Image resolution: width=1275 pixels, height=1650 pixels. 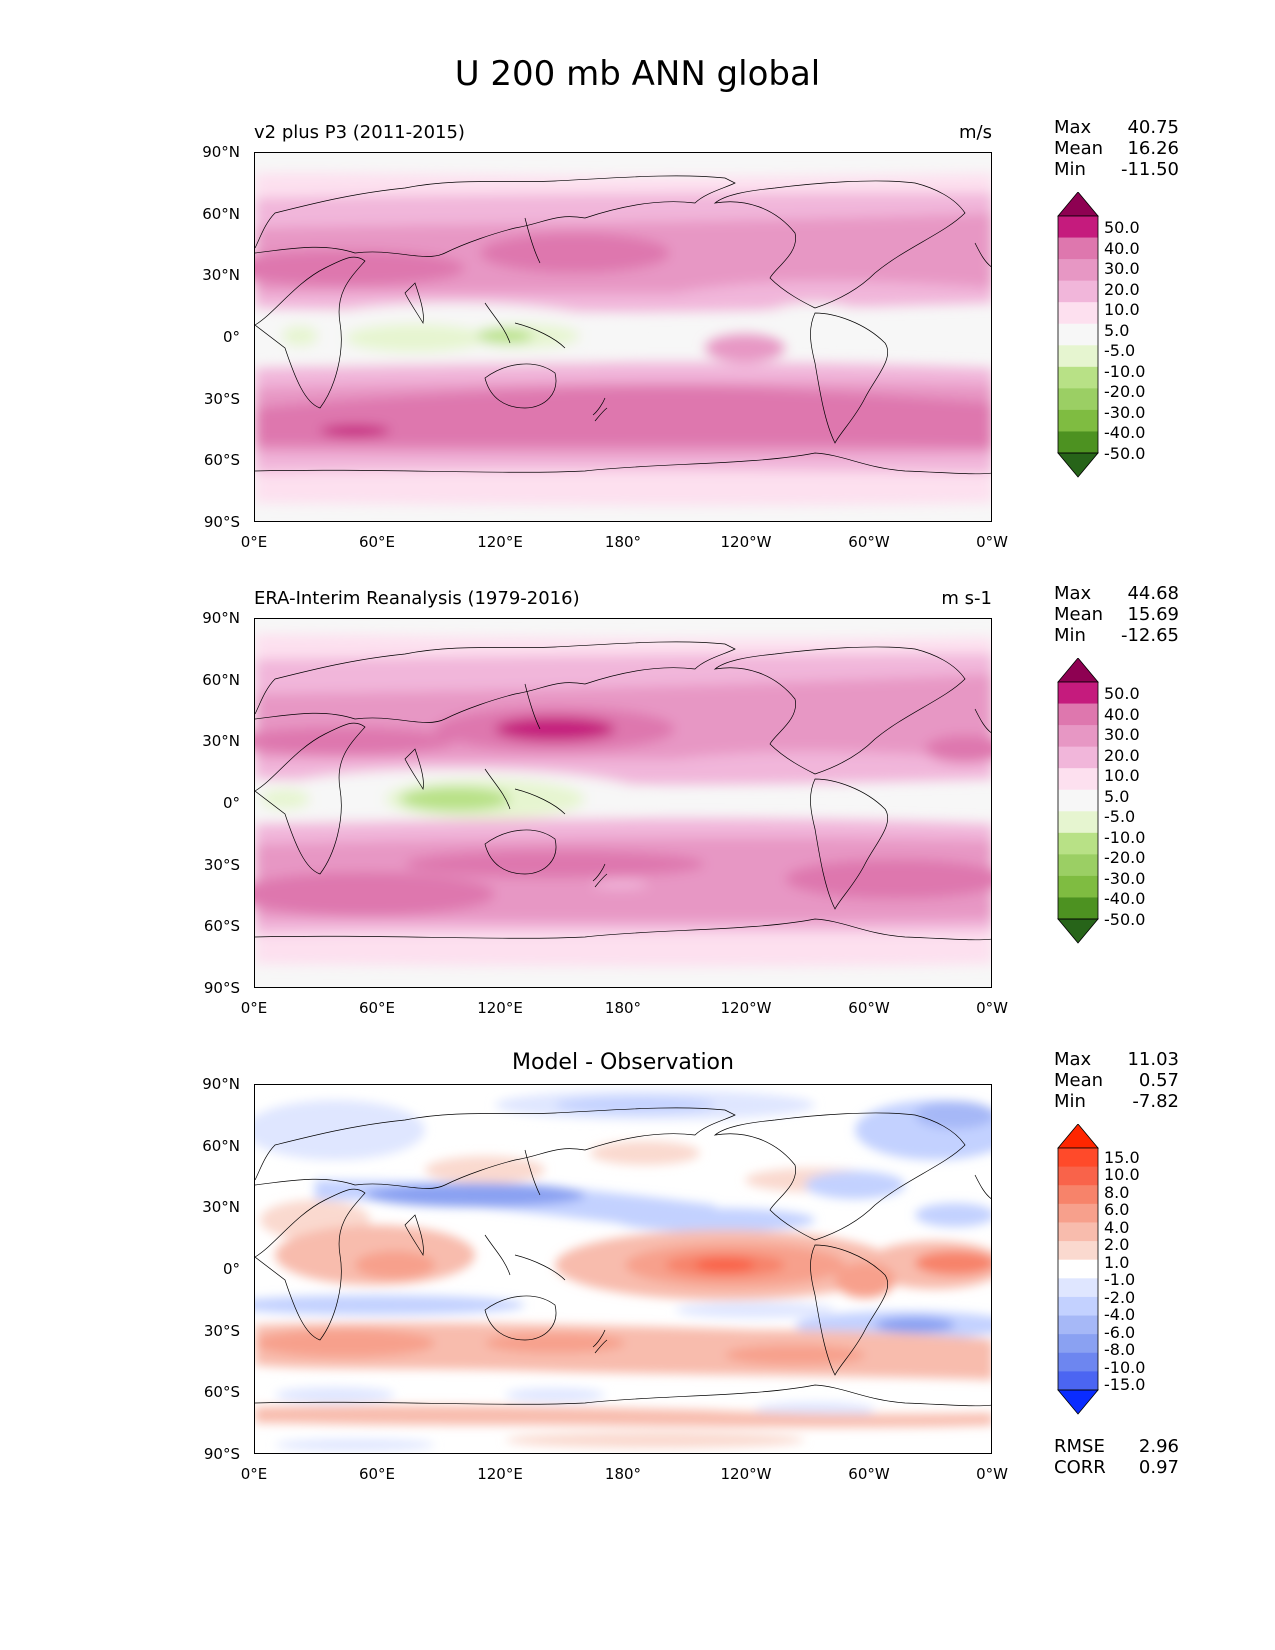 I want to click on colorbar-level: -8.0, so click(x=1120, y=1349).